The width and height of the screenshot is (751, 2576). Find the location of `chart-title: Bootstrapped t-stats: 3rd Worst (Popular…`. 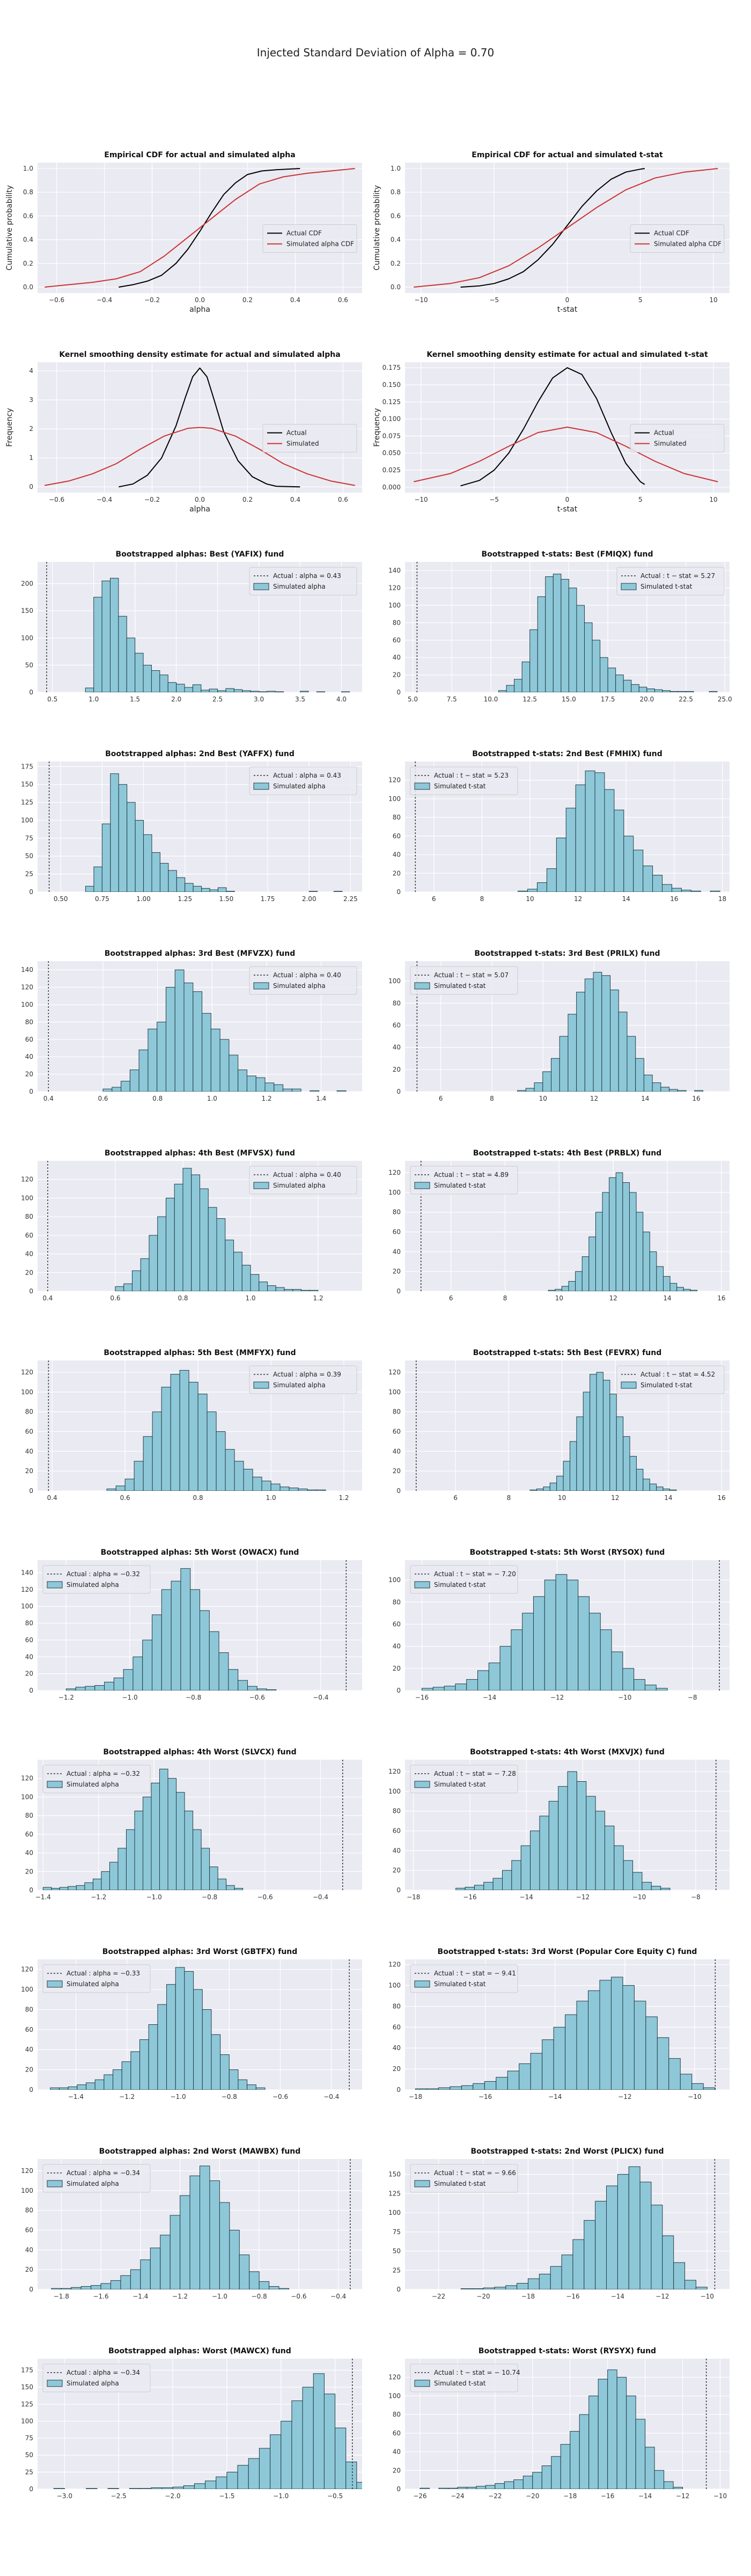

chart-title: Bootstrapped t-stats: 3rd Worst (Popular… is located at coordinates (568, 1952).